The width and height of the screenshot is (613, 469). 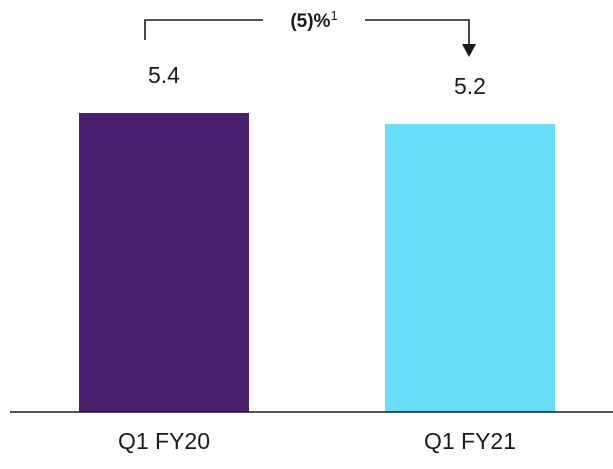 I want to click on change-annotation: (5)%1, so click(x=310, y=32).